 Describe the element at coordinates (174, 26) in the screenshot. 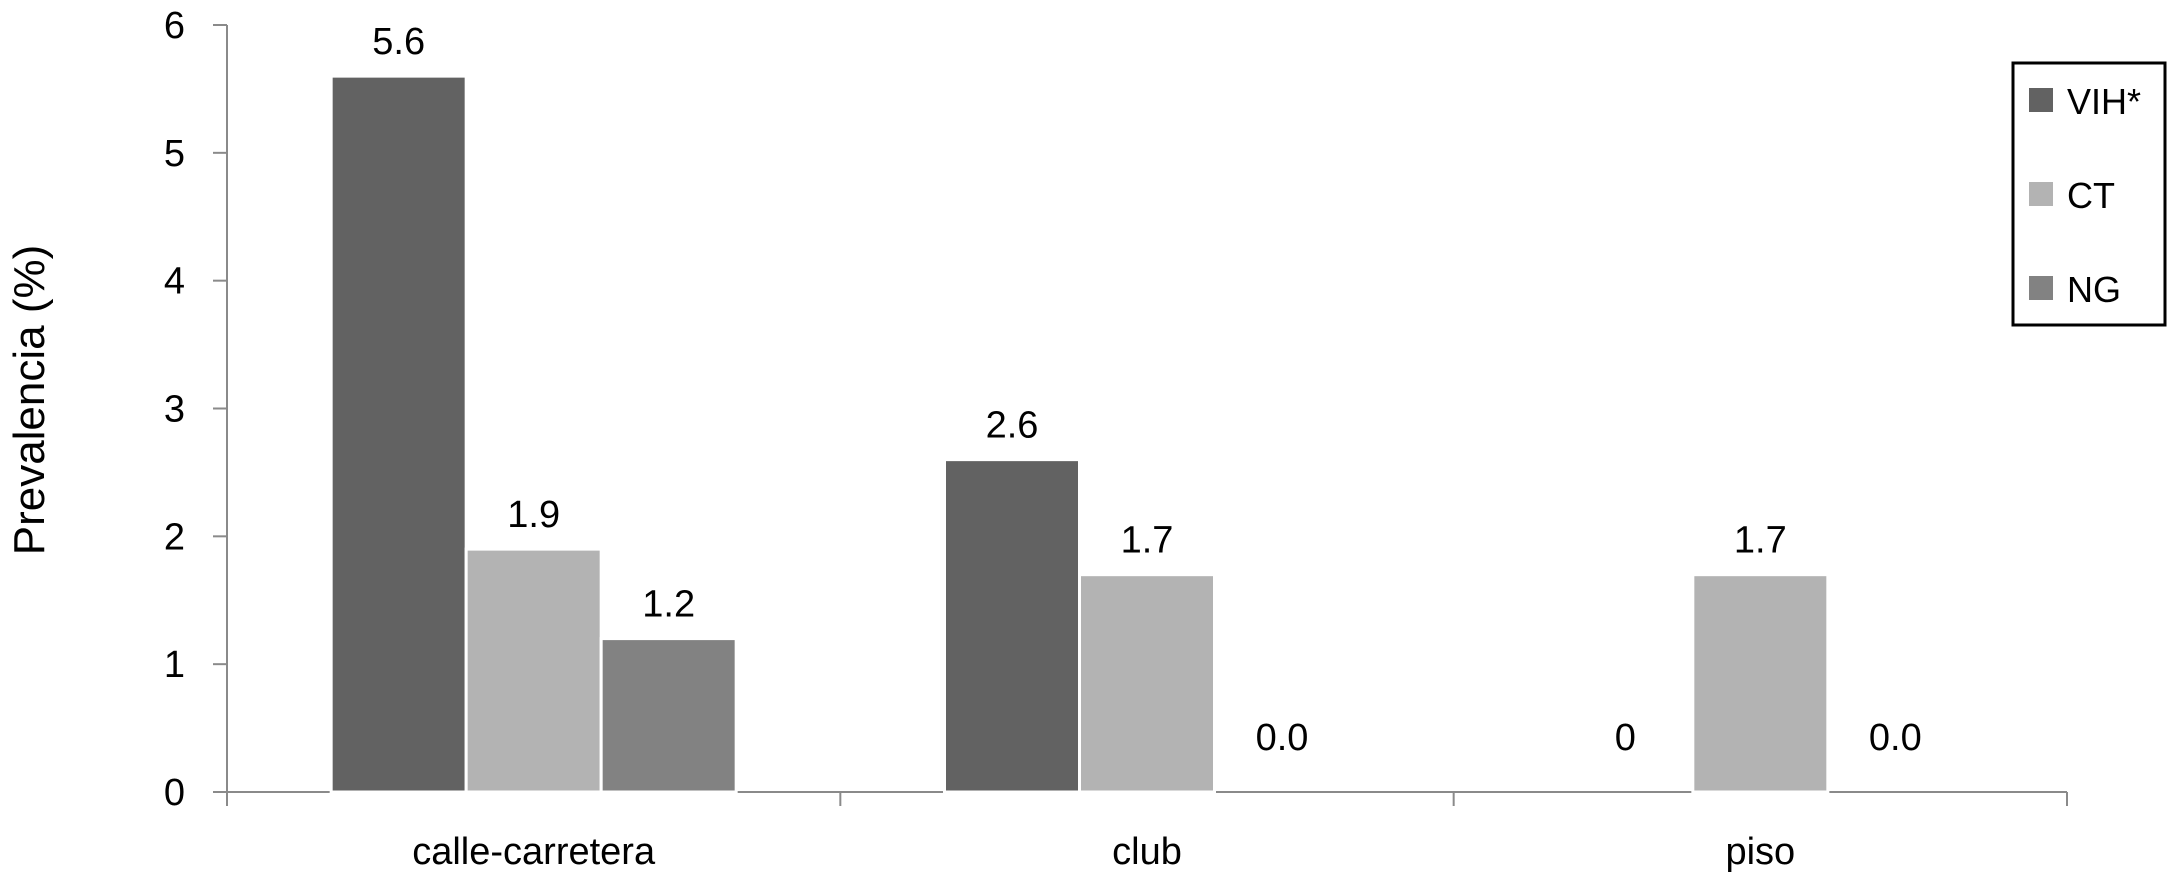

I see `y-tick-label: 6` at that location.